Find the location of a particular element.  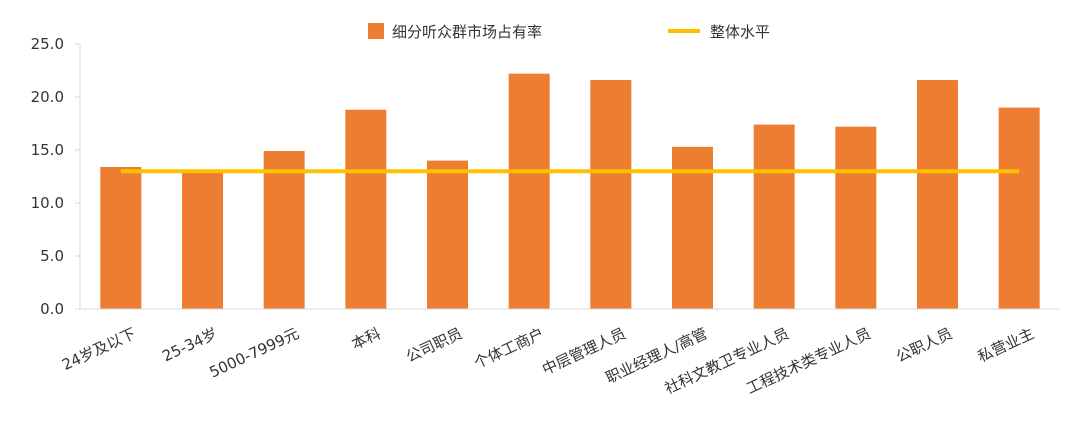

y-tick-label: 5.0 is located at coordinates (52, 256).